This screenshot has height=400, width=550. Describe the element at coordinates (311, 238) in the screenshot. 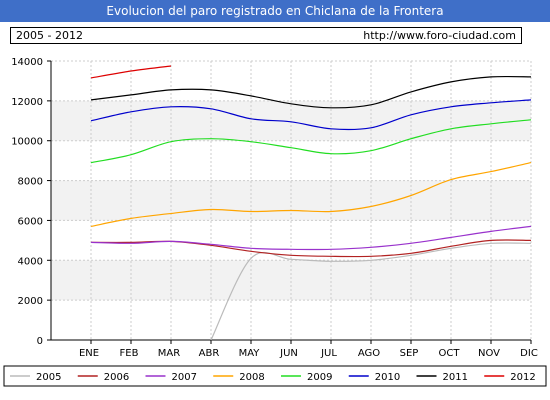

I see `series-line-2007` at that location.